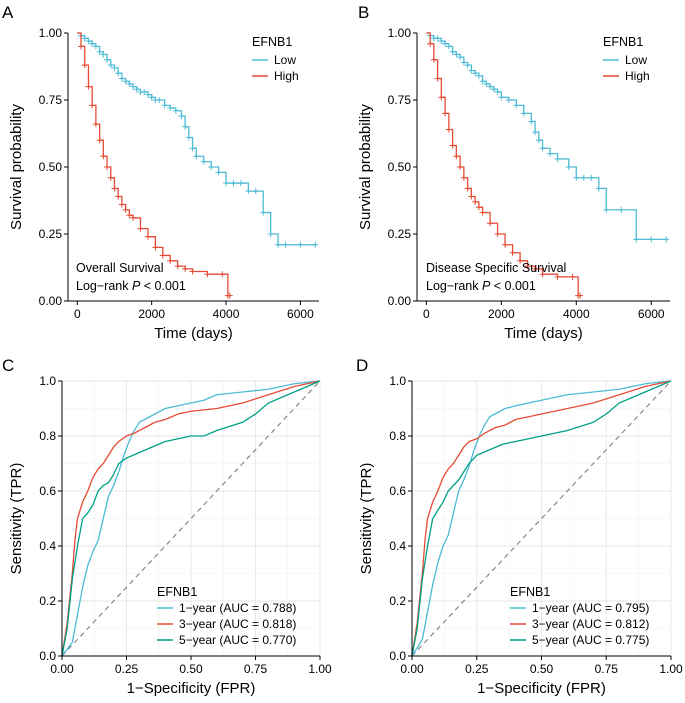  Describe the element at coordinates (626, 59) in the screenshot. I see `legend: EFNB1 Low High` at that location.